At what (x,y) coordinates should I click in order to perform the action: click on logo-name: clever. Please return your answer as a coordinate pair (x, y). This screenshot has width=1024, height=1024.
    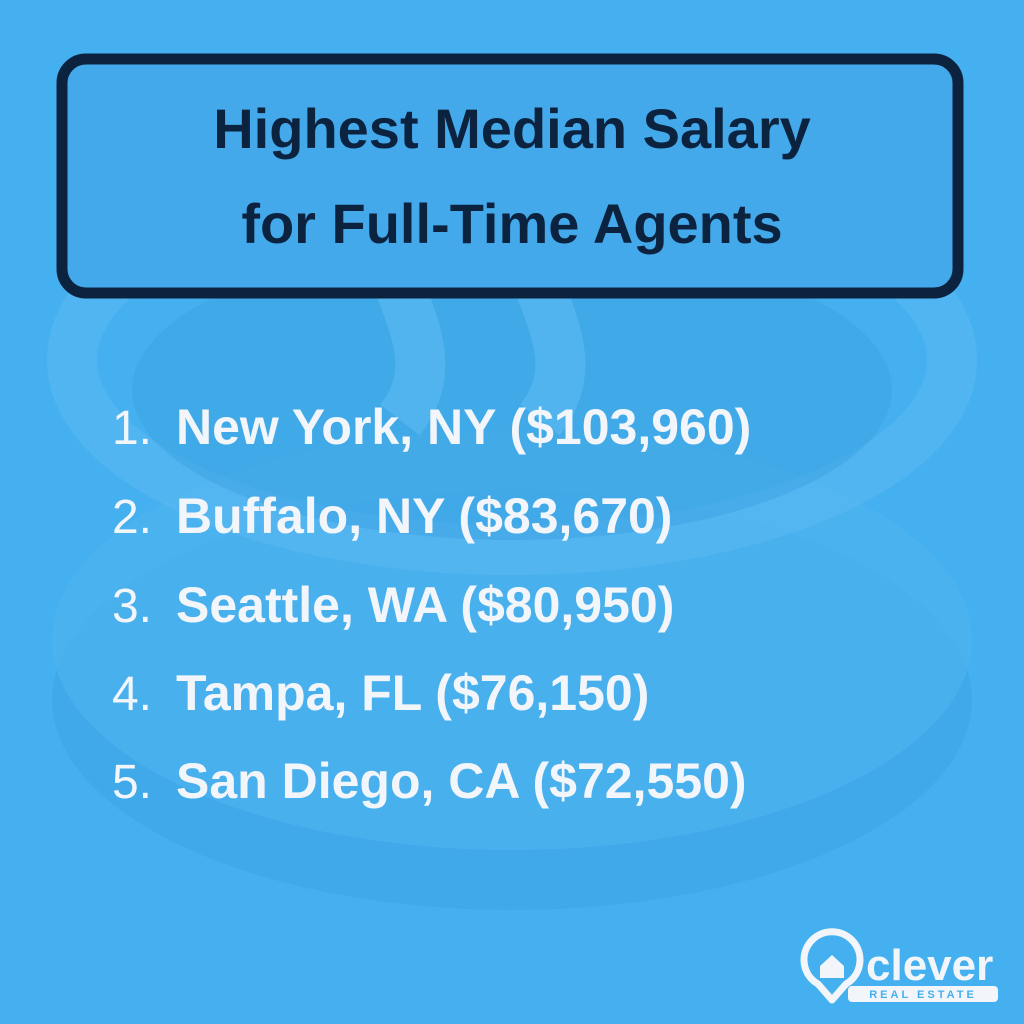
    Looking at the image, I should click on (929, 965).